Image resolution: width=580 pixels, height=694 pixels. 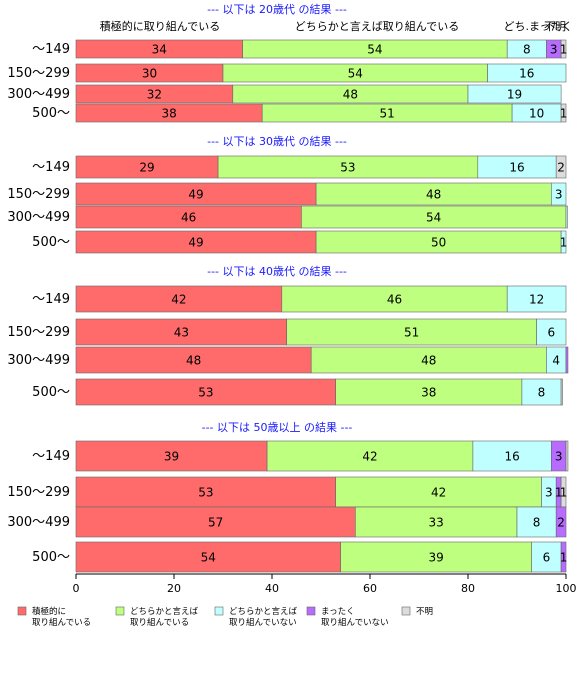 I want to click on data-label: 6, so click(x=551, y=333).